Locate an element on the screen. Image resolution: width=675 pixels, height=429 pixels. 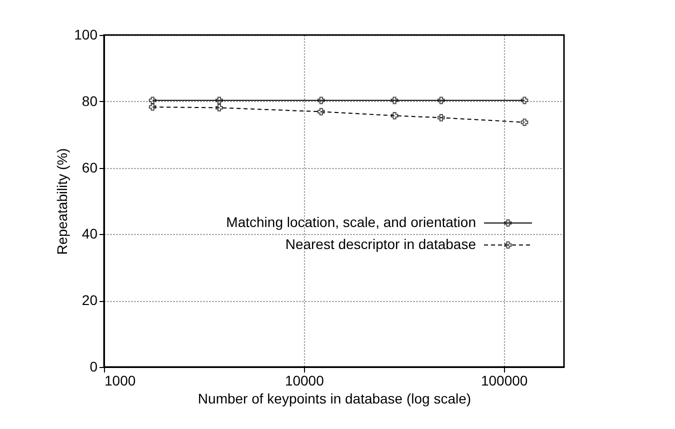
y-tick-label: 20 is located at coordinates (90, 300).